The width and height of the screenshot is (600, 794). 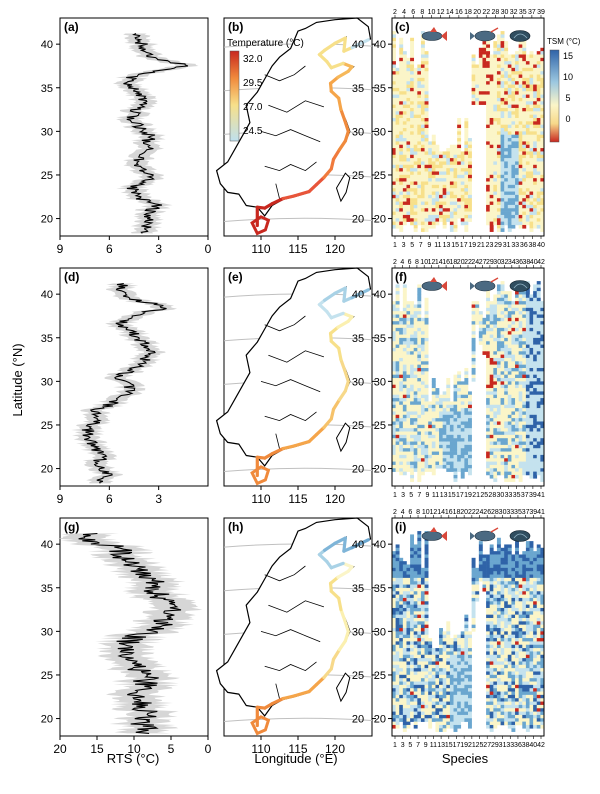 I want to click on heatmap-bottom-tick-label: 23, so click(x=490, y=245).